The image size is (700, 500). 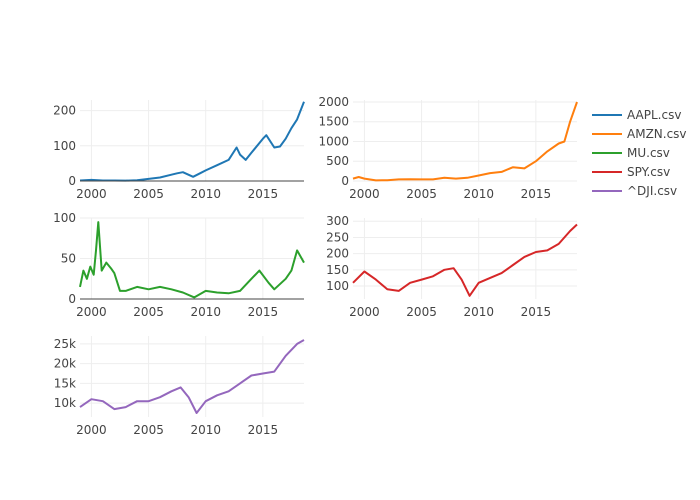 I want to click on legend-label: MU.csv, so click(x=648, y=153).